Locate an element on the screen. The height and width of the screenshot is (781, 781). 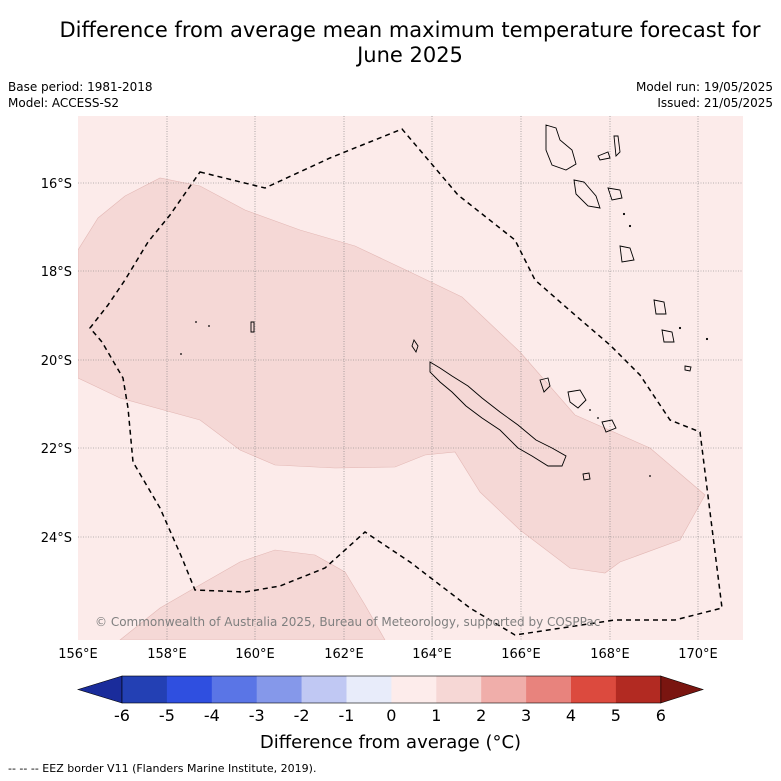
colorbar-tick-label: 0 is located at coordinates (391, 715).